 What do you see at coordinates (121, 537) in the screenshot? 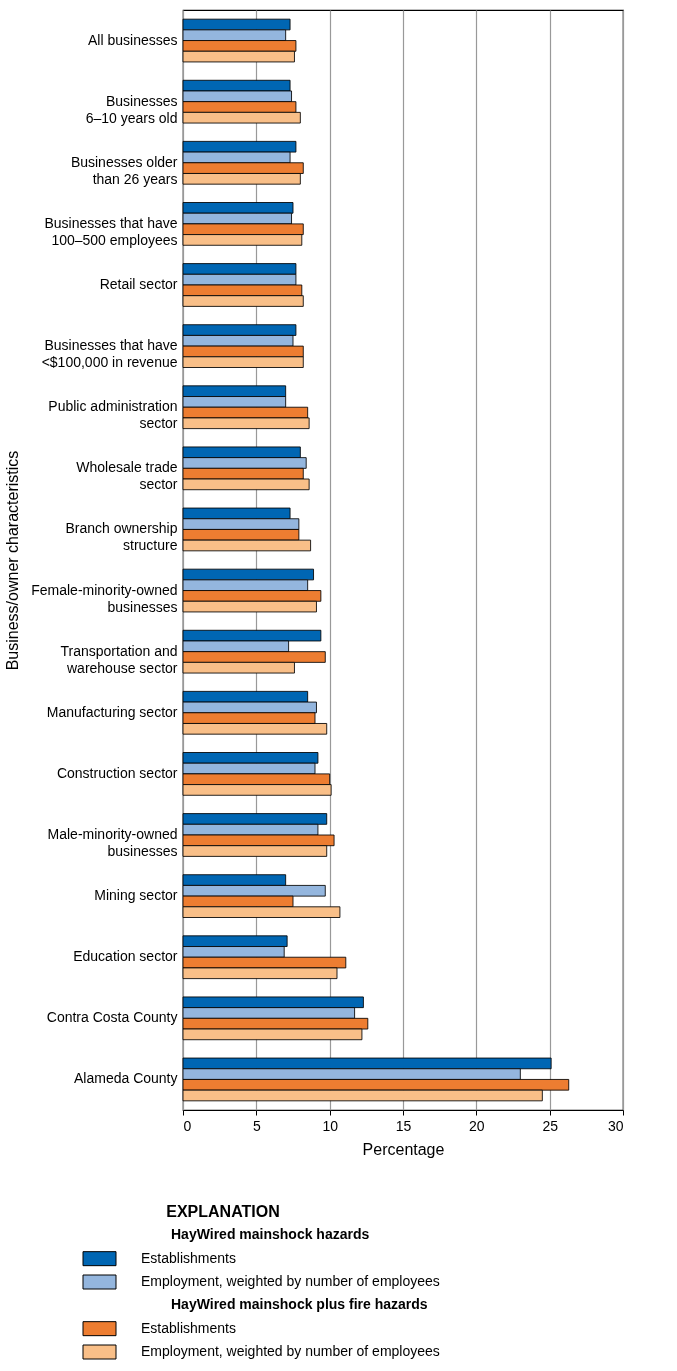
I see `y-tick-label: Branch ownership structure` at bounding box center [121, 537].